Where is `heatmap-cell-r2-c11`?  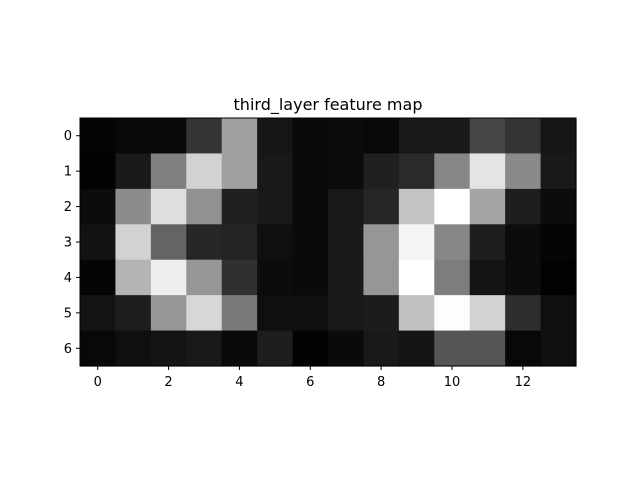
heatmap-cell-r2-c11 is located at coordinates (488, 207).